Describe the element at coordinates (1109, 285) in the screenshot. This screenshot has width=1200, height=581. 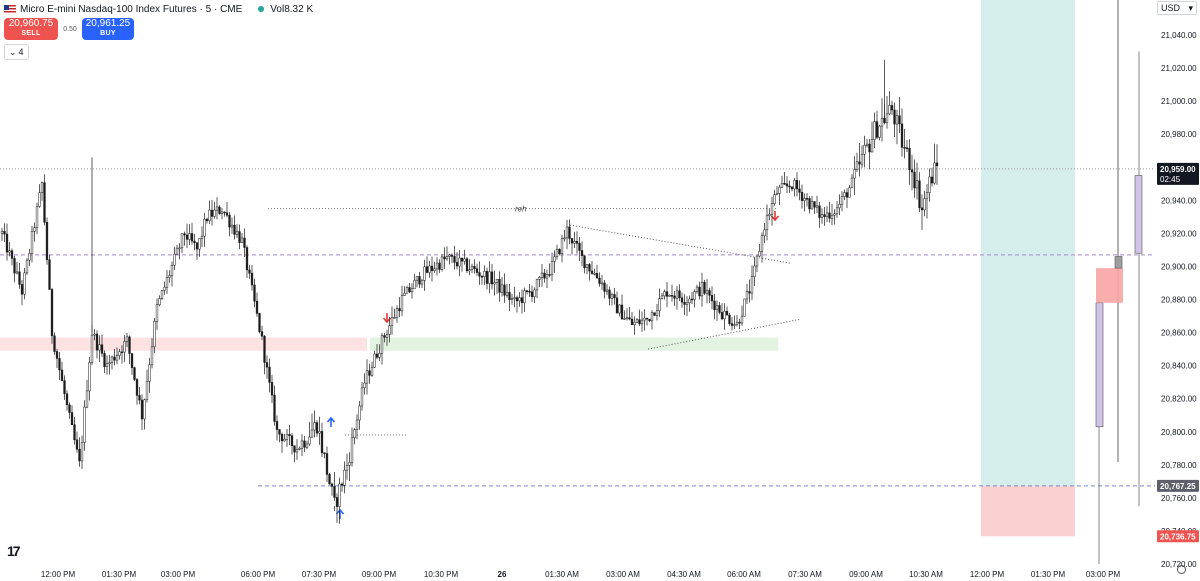
I see `range-box` at that location.